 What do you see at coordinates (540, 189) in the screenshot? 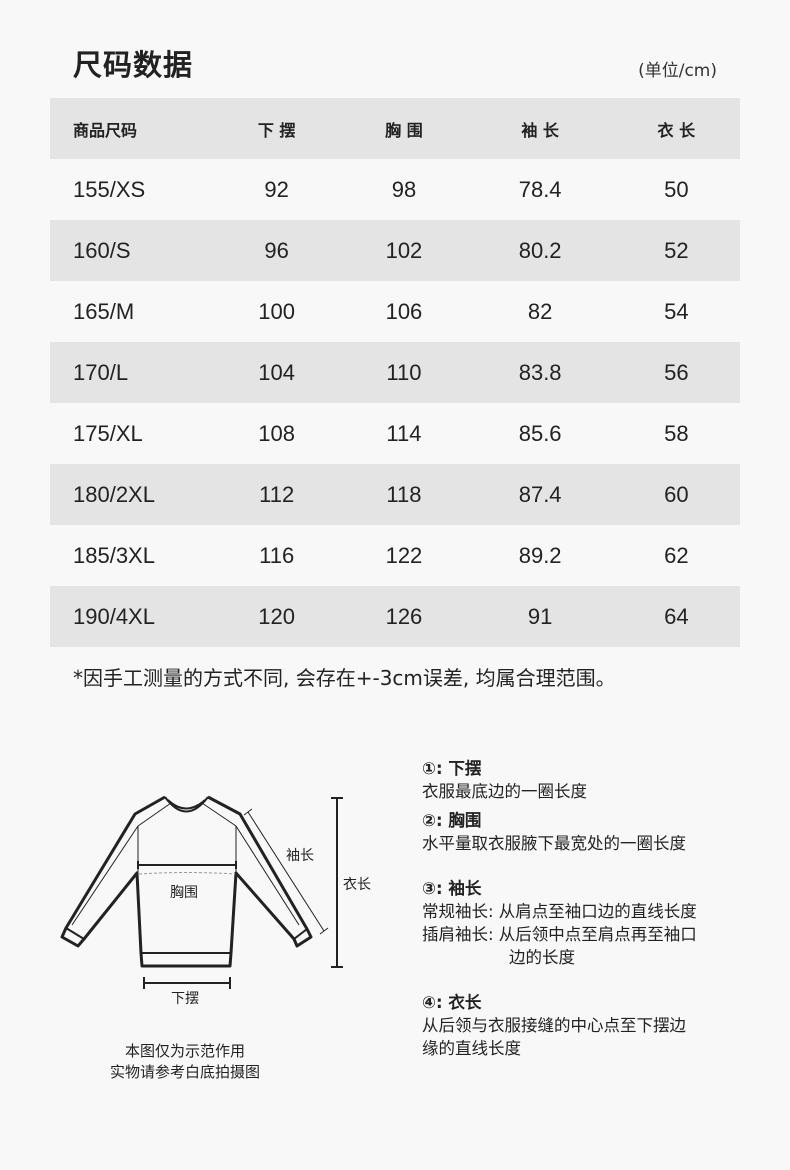
I see `table-cell: 78.4` at bounding box center [540, 189].